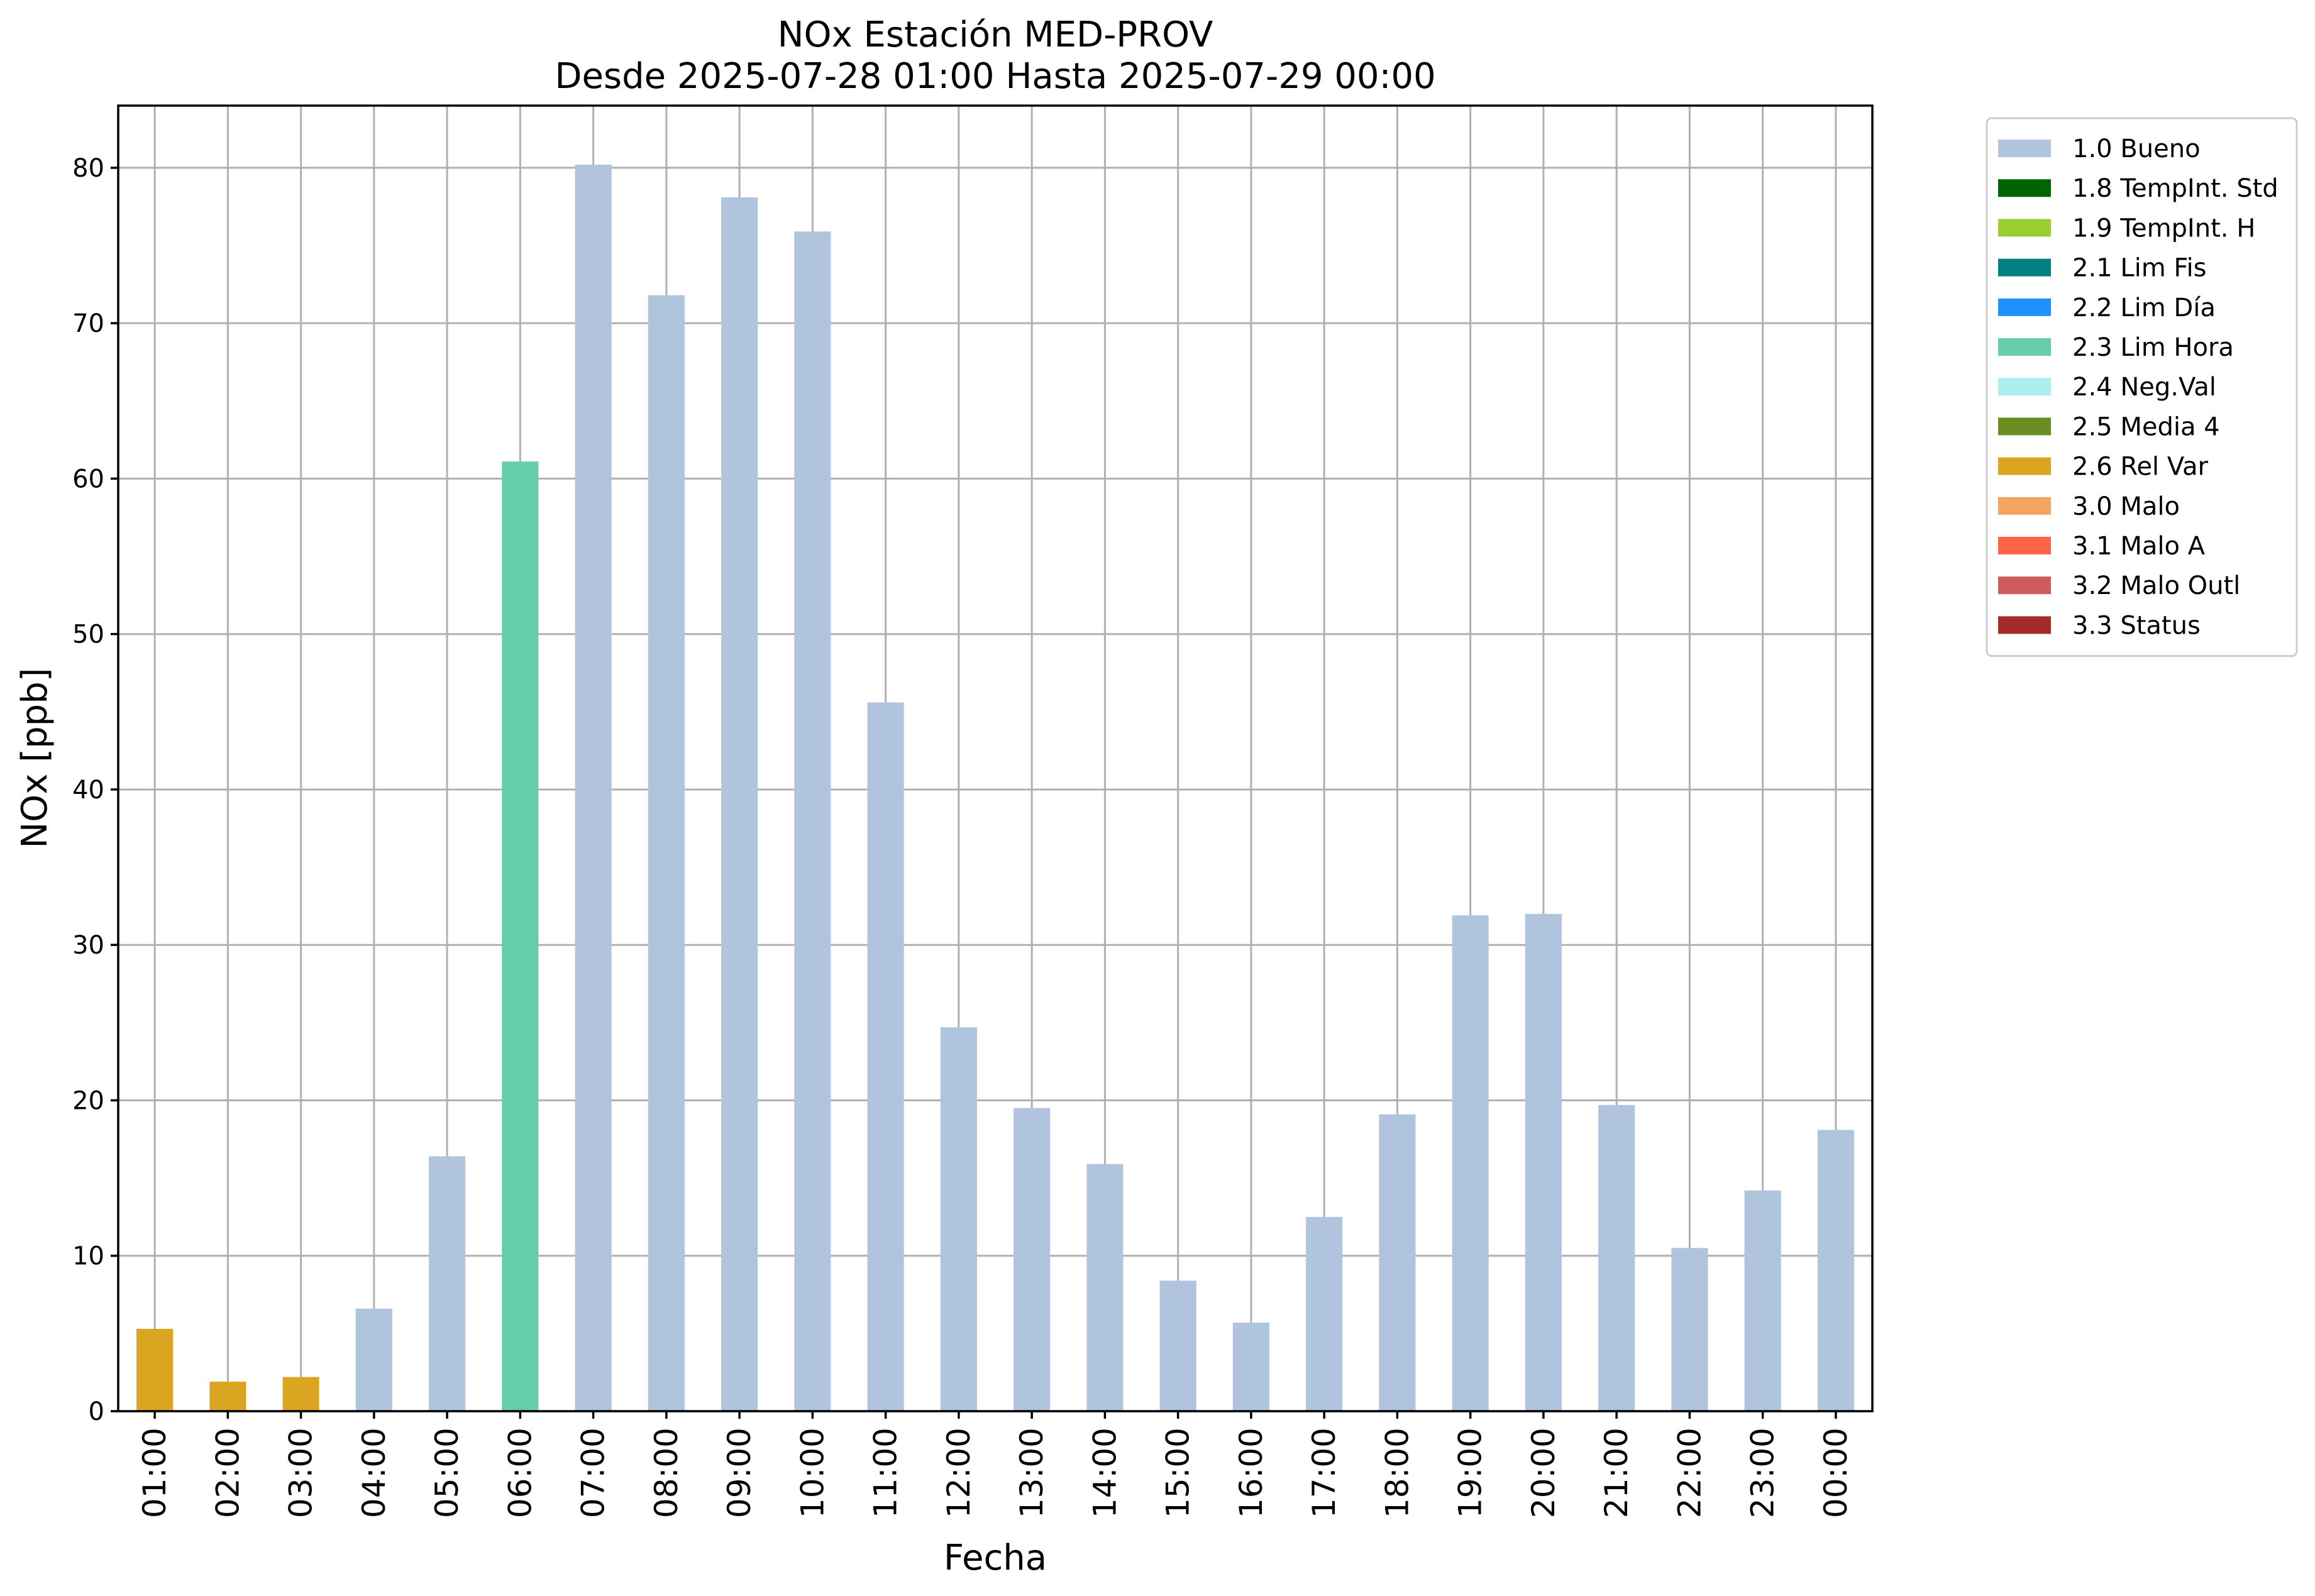 The height and width of the screenshot is (1596, 2315). Describe the element at coordinates (1471, 1473) in the screenshot. I see `x-tick-label: 19:00` at that location.